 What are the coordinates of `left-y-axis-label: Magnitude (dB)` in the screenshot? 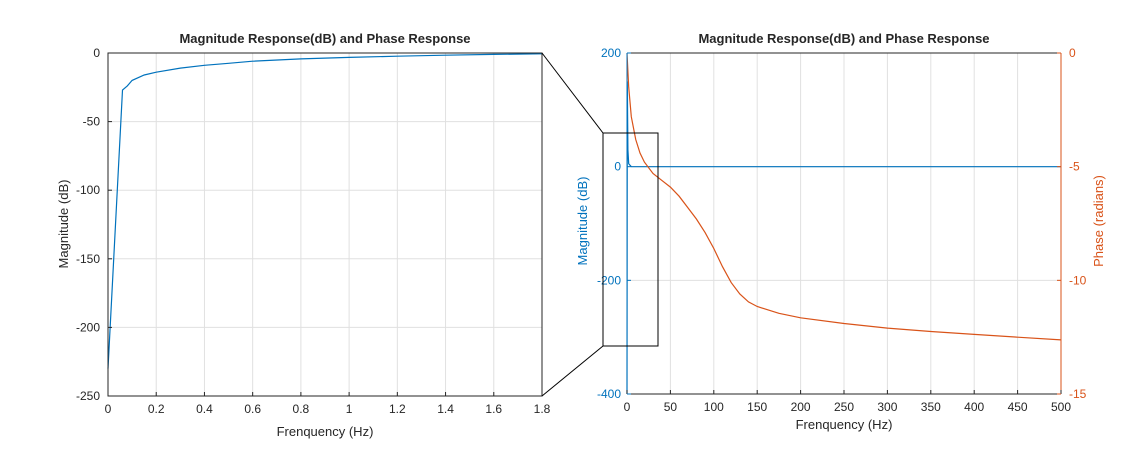 It's located at (582, 221).